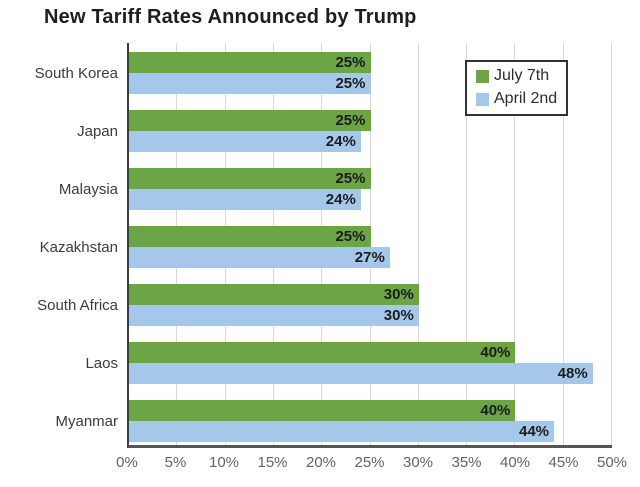 This screenshot has width=640, height=487. I want to click on bar-group-japan: 25% 24%, so click(370, 131).